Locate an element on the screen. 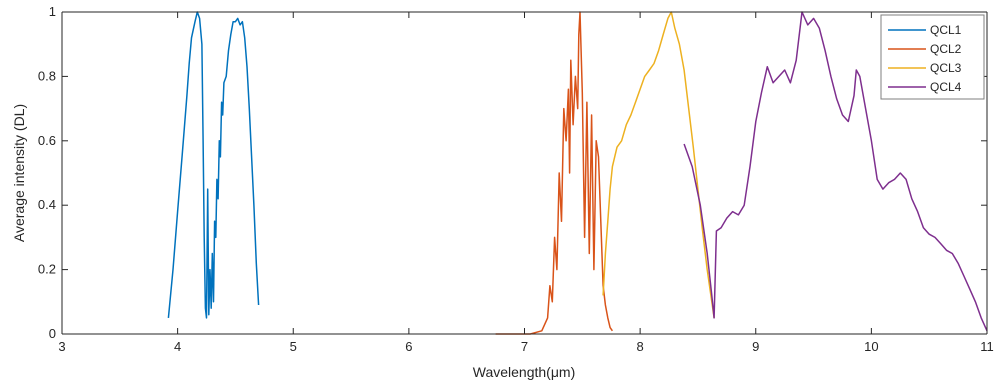 Image resolution: width=995 pixels, height=383 pixels. legend-box is located at coordinates (932, 57).